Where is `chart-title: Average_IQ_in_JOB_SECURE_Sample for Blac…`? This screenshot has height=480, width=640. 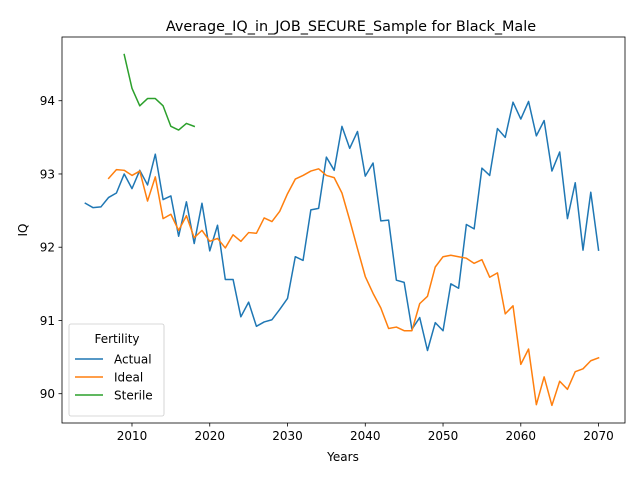 chart-title: Average_IQ_in_JOB_SECURE_Sample for Blac… is located at coordinates (351, 27).